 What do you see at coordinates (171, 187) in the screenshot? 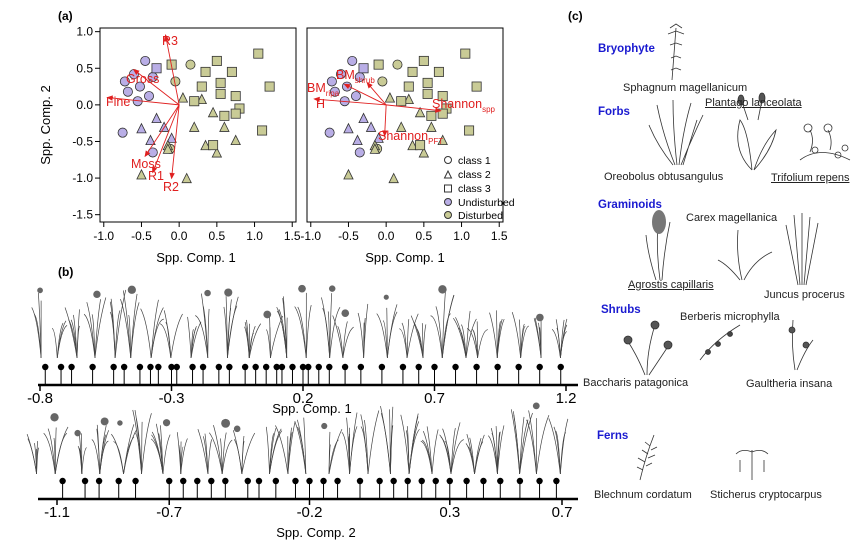
I see `vector-label-r2: R2` at bounding box center [171, 187].